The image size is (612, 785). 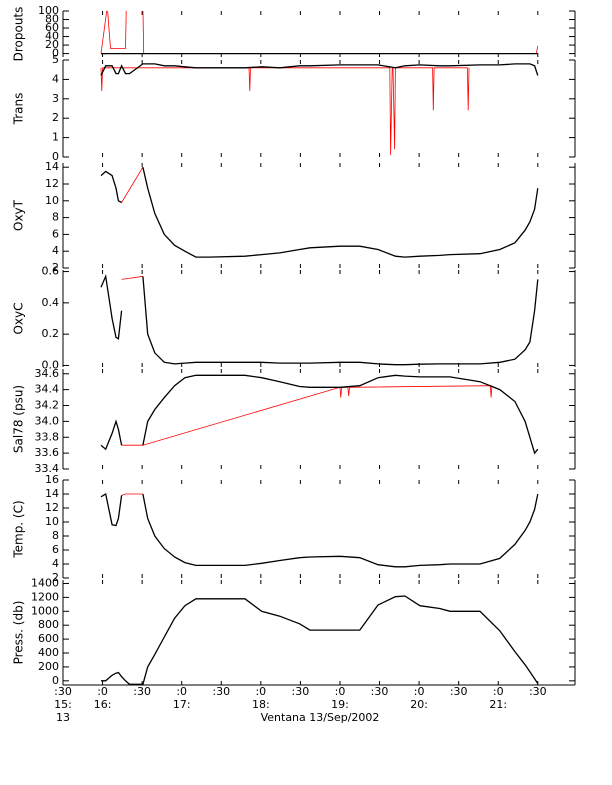 What do you see at coordinates (47, 436) in the screenshot?
I see `y-tick-label: 33.8` at bounding box center [47, 436].